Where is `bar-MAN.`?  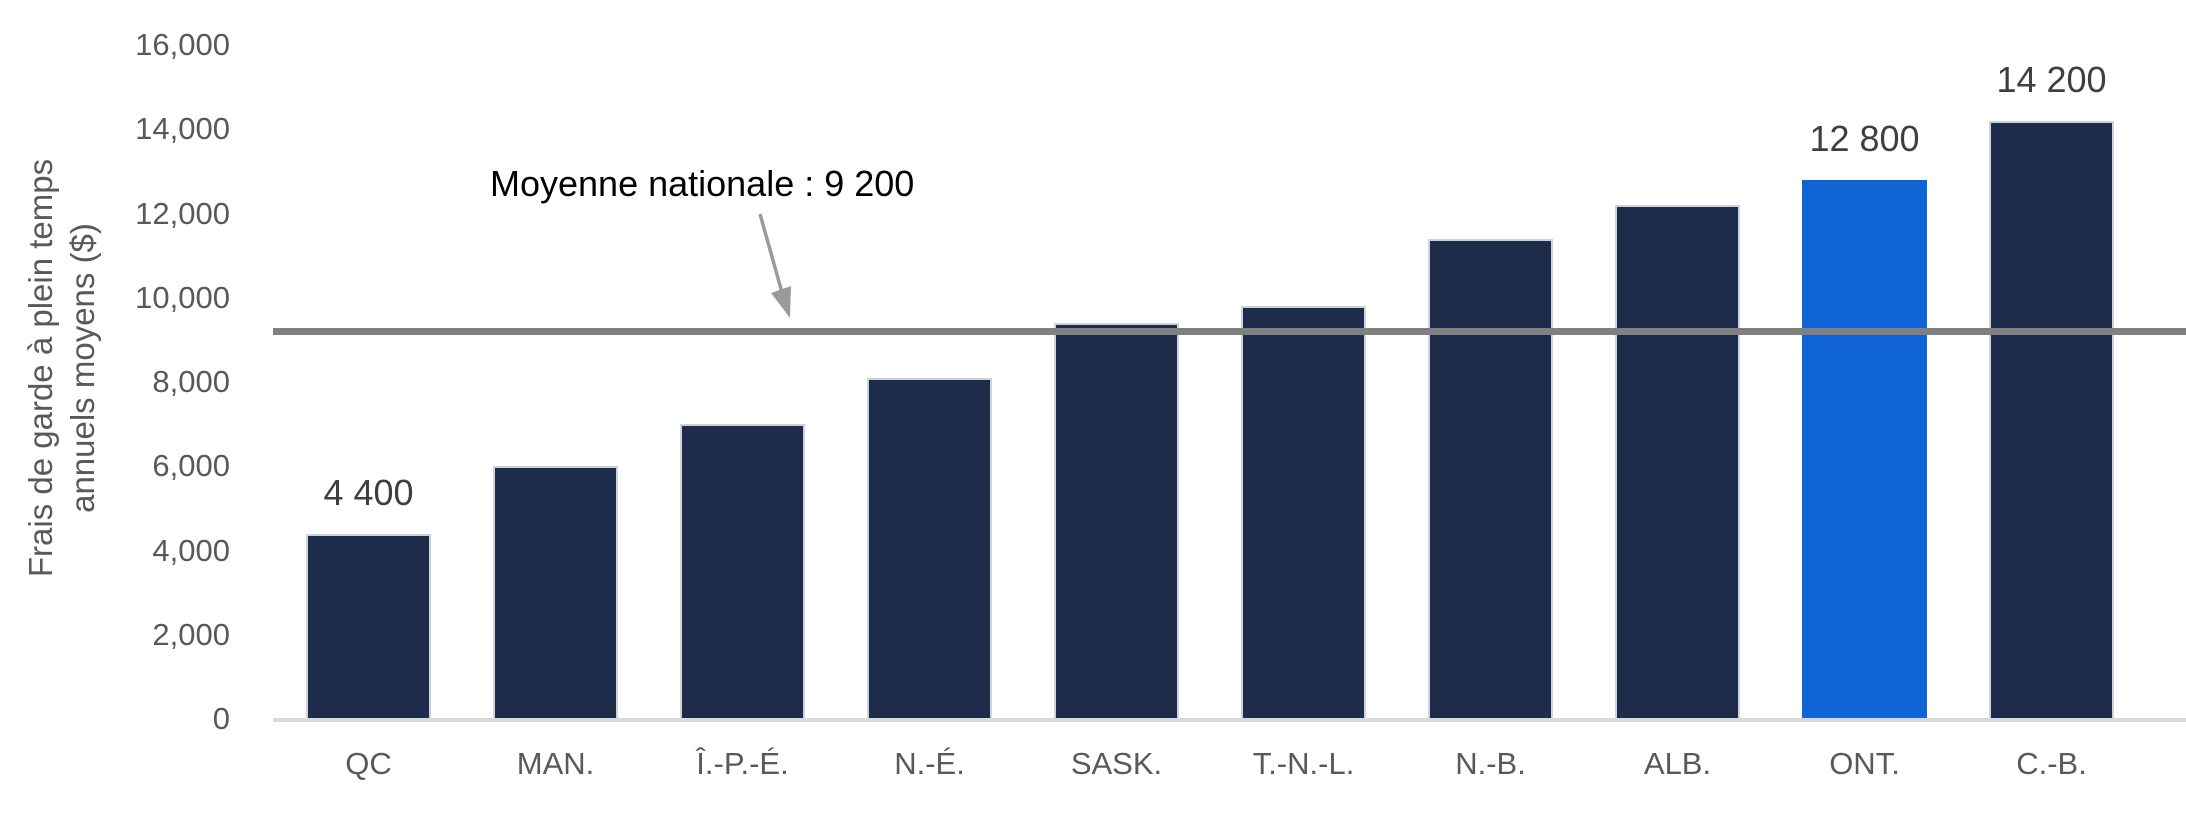
bar-MAN. is located at coordinates (555, 592).